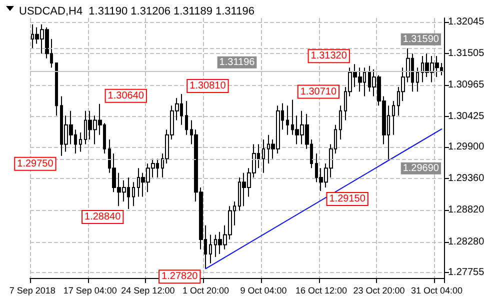 The image size is (500, 300). What do you see at coordinates (126, 96) in the screenshot?
I see `annotation: 1.30640` at bounding box center [126, 96].